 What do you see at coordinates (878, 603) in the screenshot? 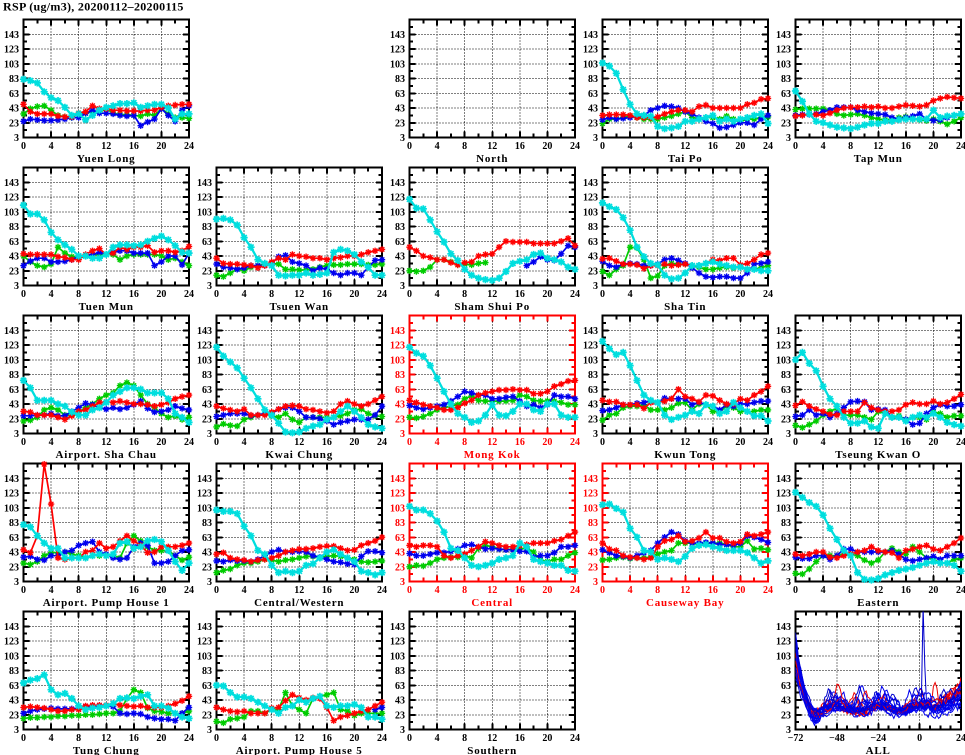
I see `svg-text: Eastern` at bounding box center [878, 603].